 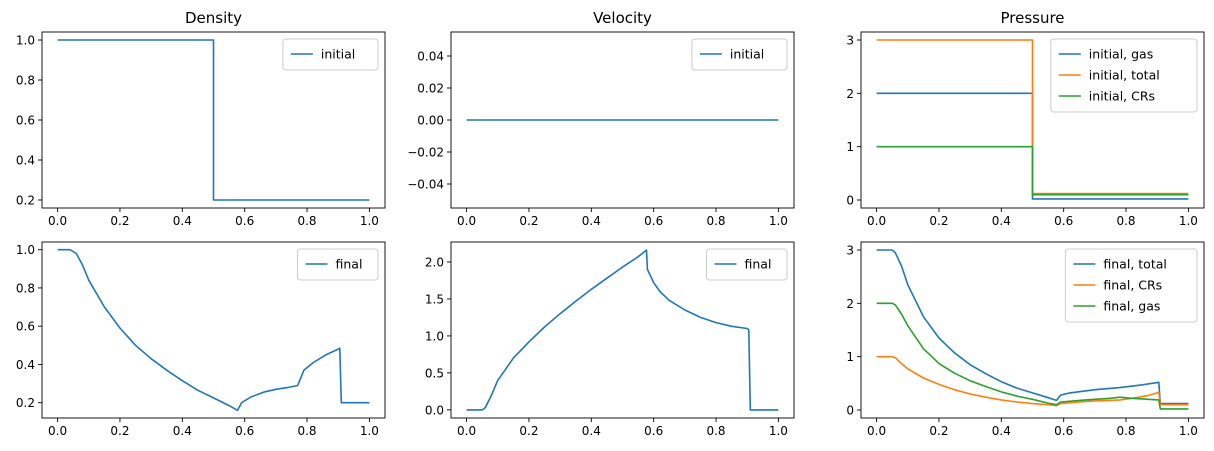 I want to click on y-tick-label: −0.04, so click(x=425, y=185).